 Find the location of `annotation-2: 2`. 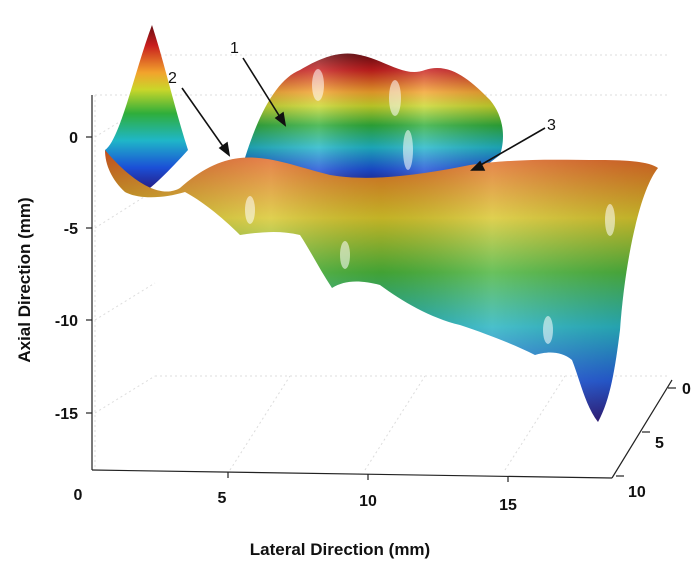

annotation-2: 2 is located at coordinates (172, 78).